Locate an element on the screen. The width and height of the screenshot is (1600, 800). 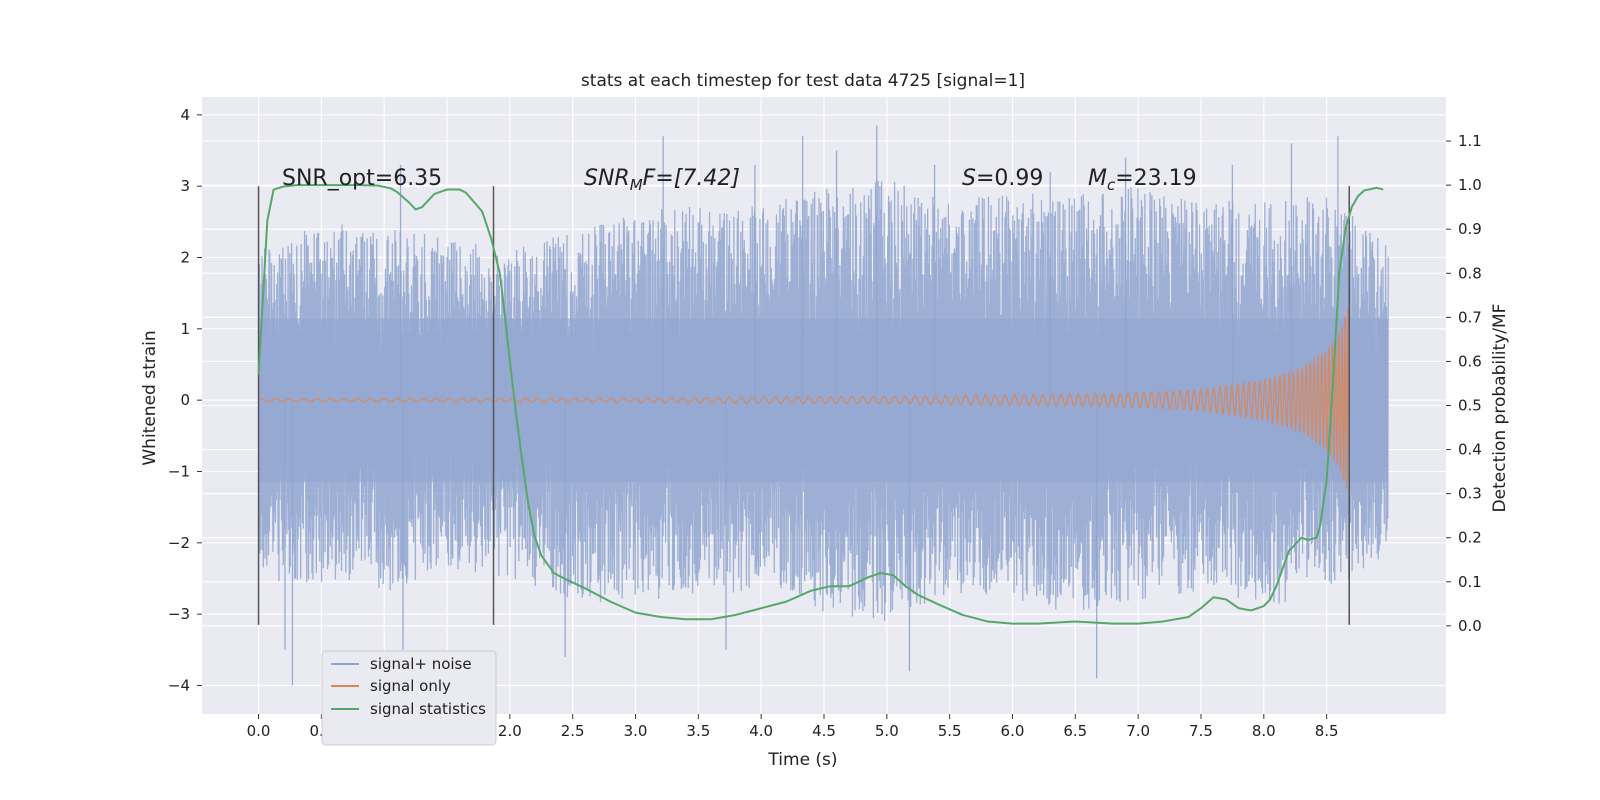
y-right-tick-label: 0.6 is located at coordinates (1470, 361).